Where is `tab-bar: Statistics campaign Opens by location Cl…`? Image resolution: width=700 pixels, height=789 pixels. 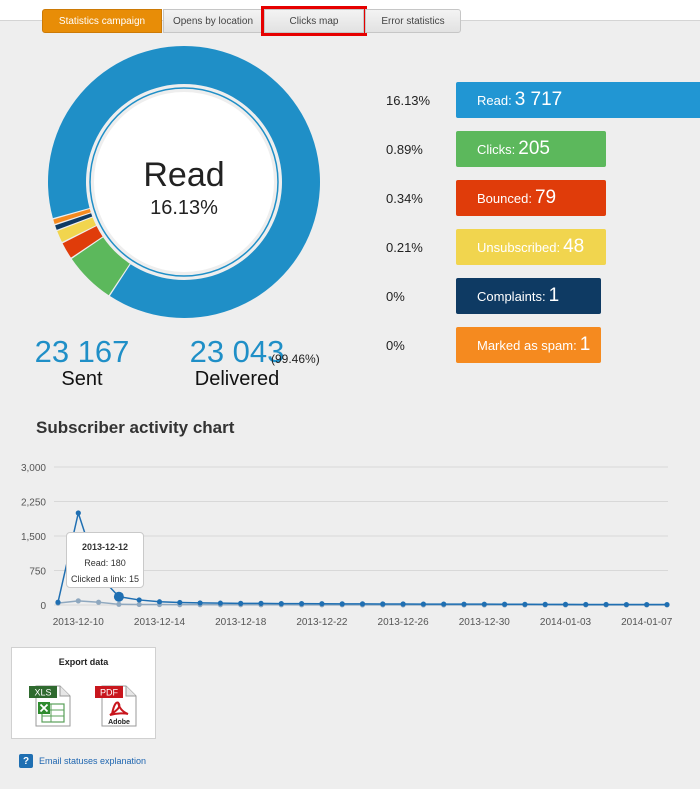
tab-bar: Statistics campaign Opens by location Cl… is located at coordinates (252, 21).